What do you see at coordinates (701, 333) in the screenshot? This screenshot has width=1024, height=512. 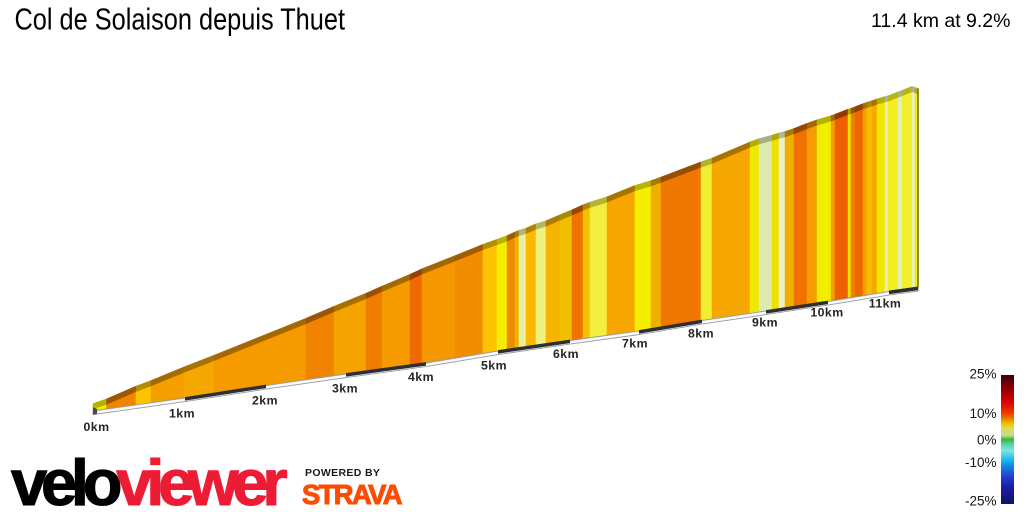 I see `svg-text: 8km` at bounding box center [701, 333].